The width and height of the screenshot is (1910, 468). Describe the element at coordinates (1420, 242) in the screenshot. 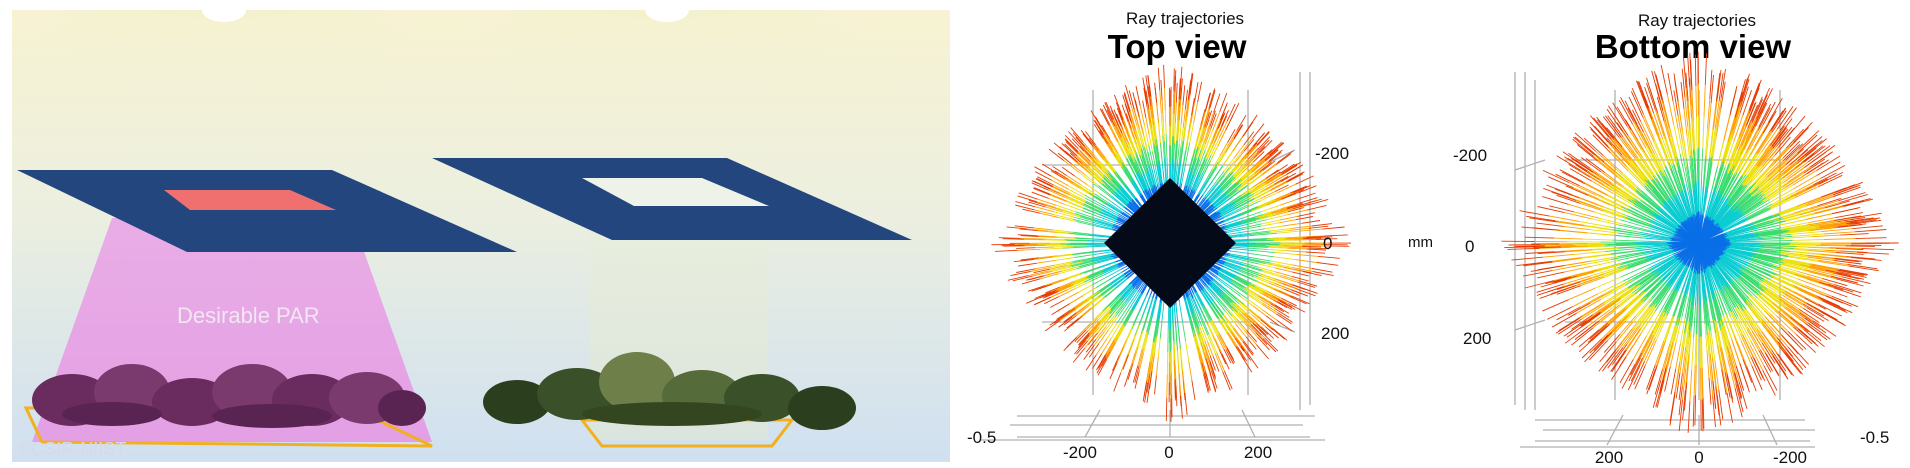

I see `top-unit-label: mm` at that location.